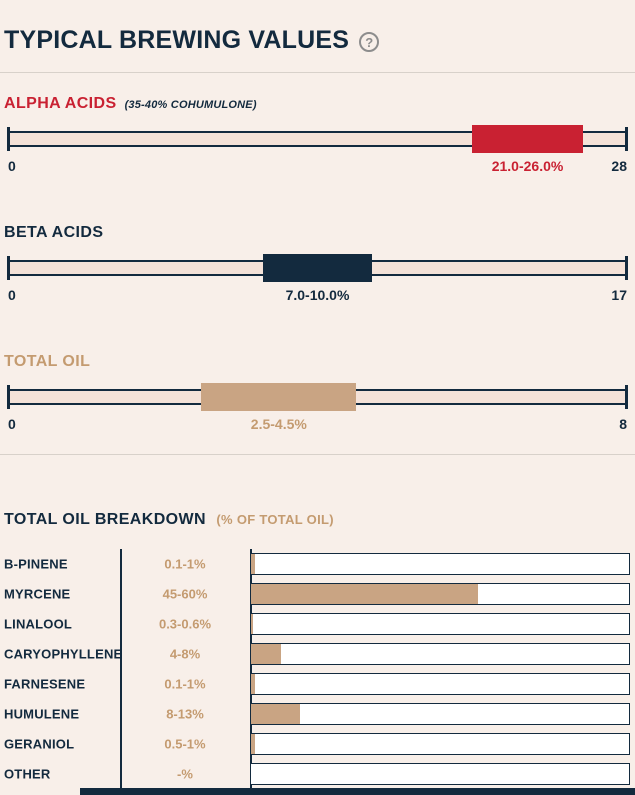  I want to click on range-value-label: 21.0-26.0%, so click(527, 166).